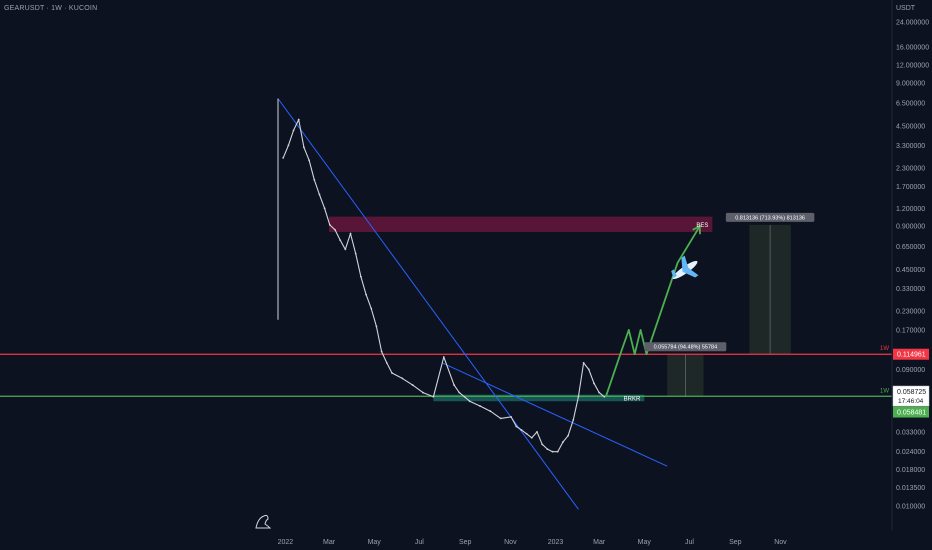 Image resolution: width=932 pixels, height=550 pixels. What do you see at coordinates (910, 247) in the screenshot?
I see `y-tick-label: 0.650000` at bounding box center [910, 247].